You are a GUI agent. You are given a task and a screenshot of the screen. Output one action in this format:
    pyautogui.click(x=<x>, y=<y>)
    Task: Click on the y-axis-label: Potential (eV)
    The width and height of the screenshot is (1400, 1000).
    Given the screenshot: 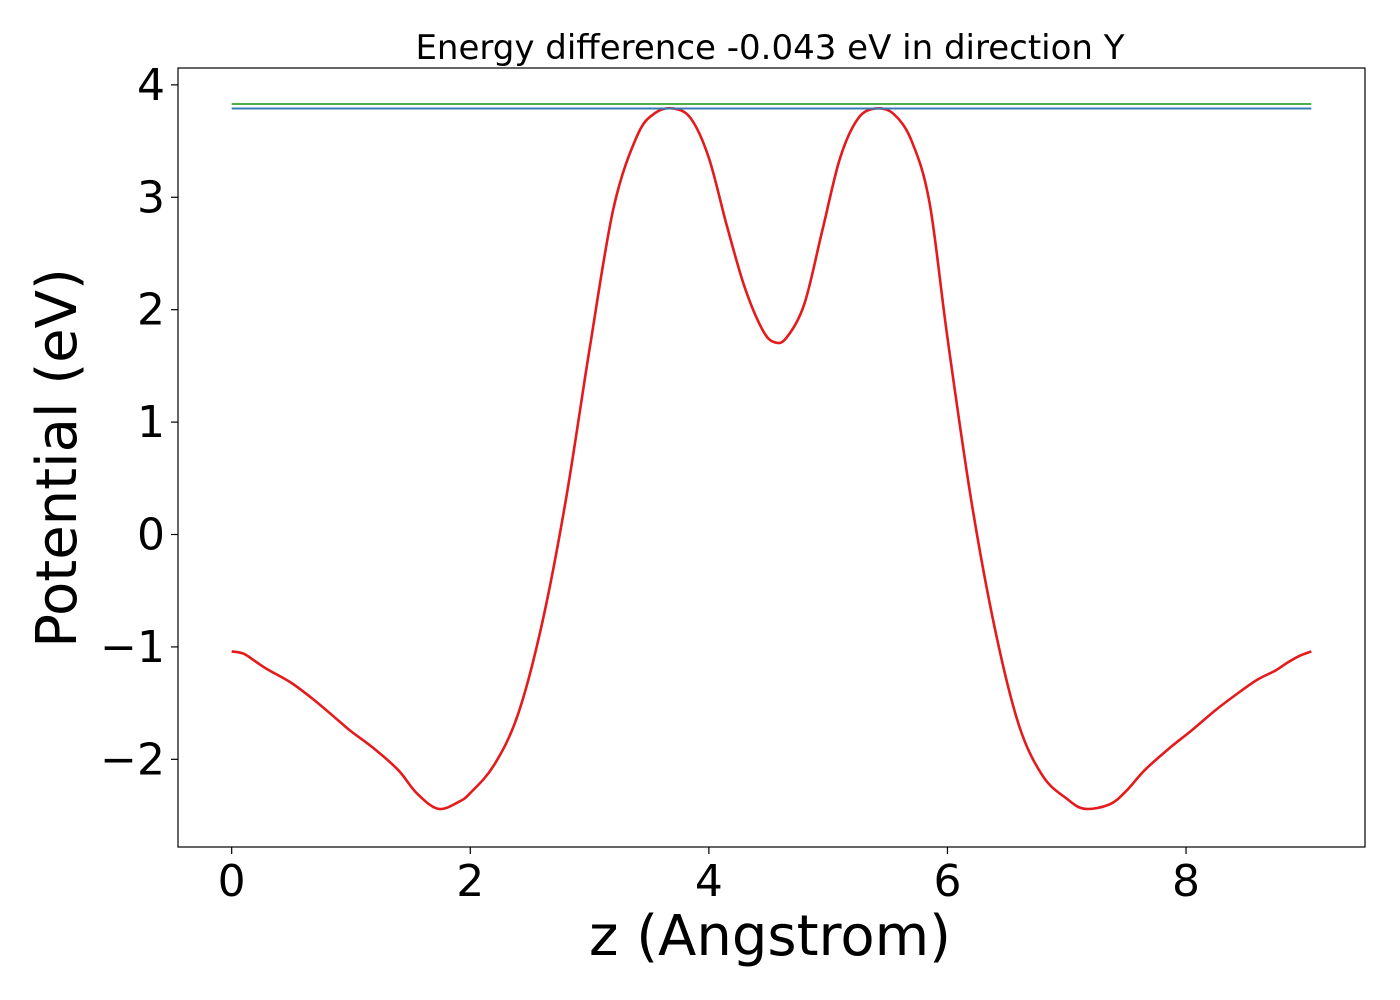 What is the action you would take?
    pyautogui.click(x=57, y=458)
    